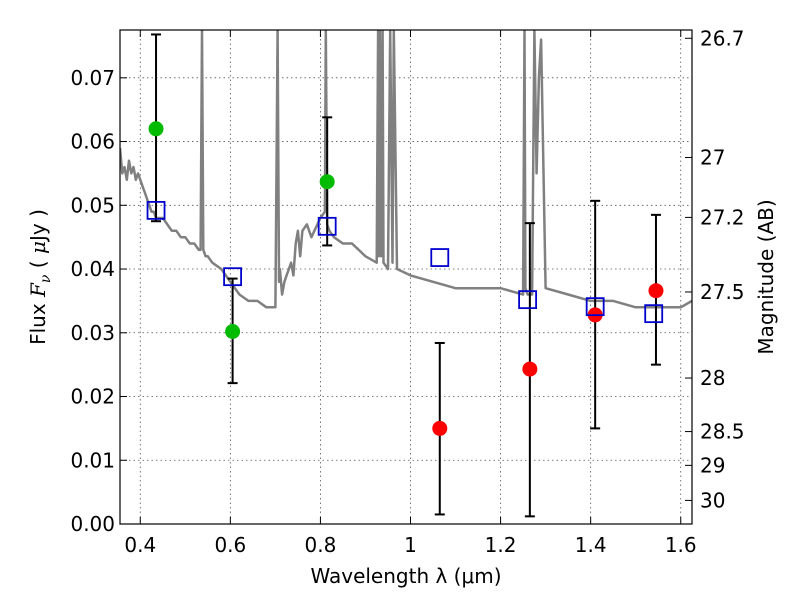 Image resolution: width=800 pixels, height=600 pixels. I want to click on y-tick-label: 0.03, so click(92, 333).